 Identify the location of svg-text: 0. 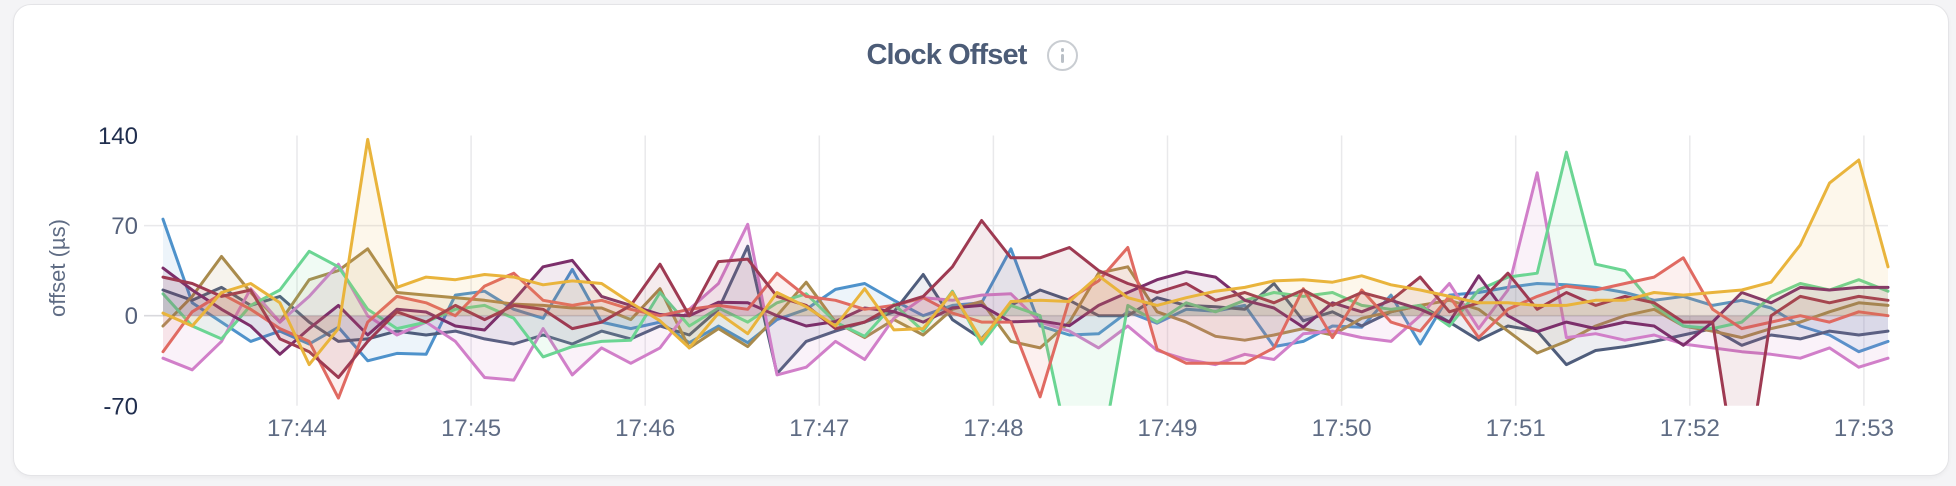
(131, 316).